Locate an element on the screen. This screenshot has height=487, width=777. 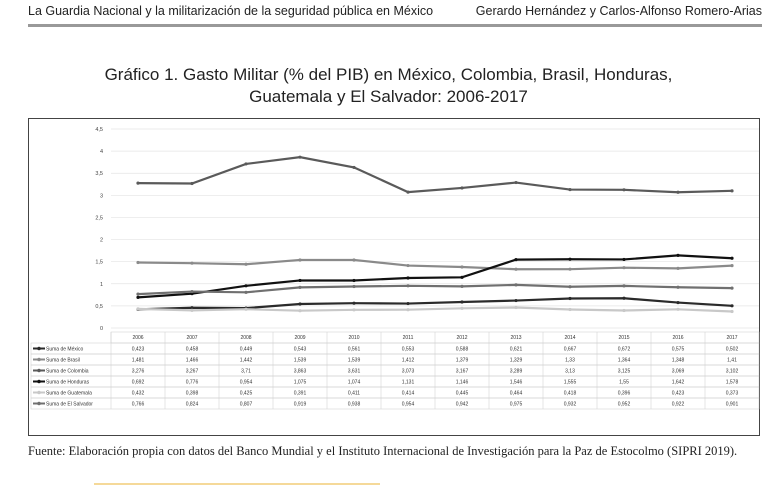
series-line-suma-de-el-salvador is located at coordinates (435, 289).